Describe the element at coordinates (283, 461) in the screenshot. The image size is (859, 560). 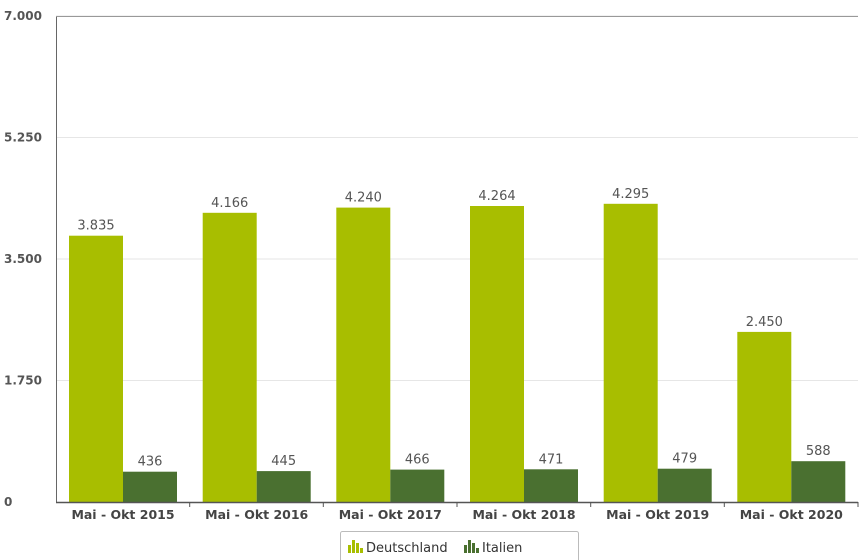
I see `data-label: 445` at that location.